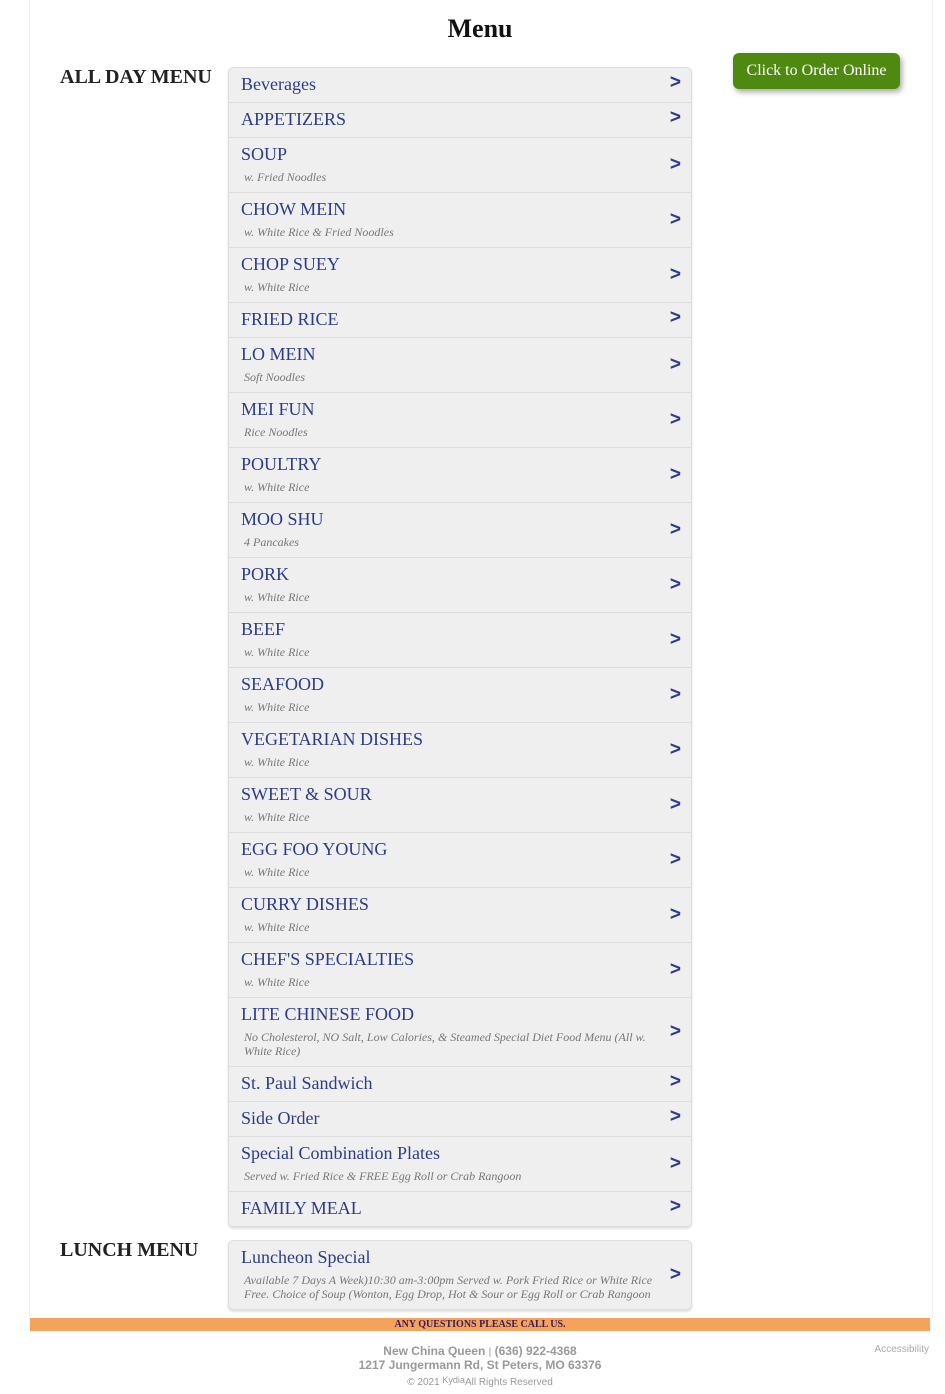  Describe the element at coordinates (535, 1351) in the screenshot. I see `phone-link: (636) 922-4368` at that location.